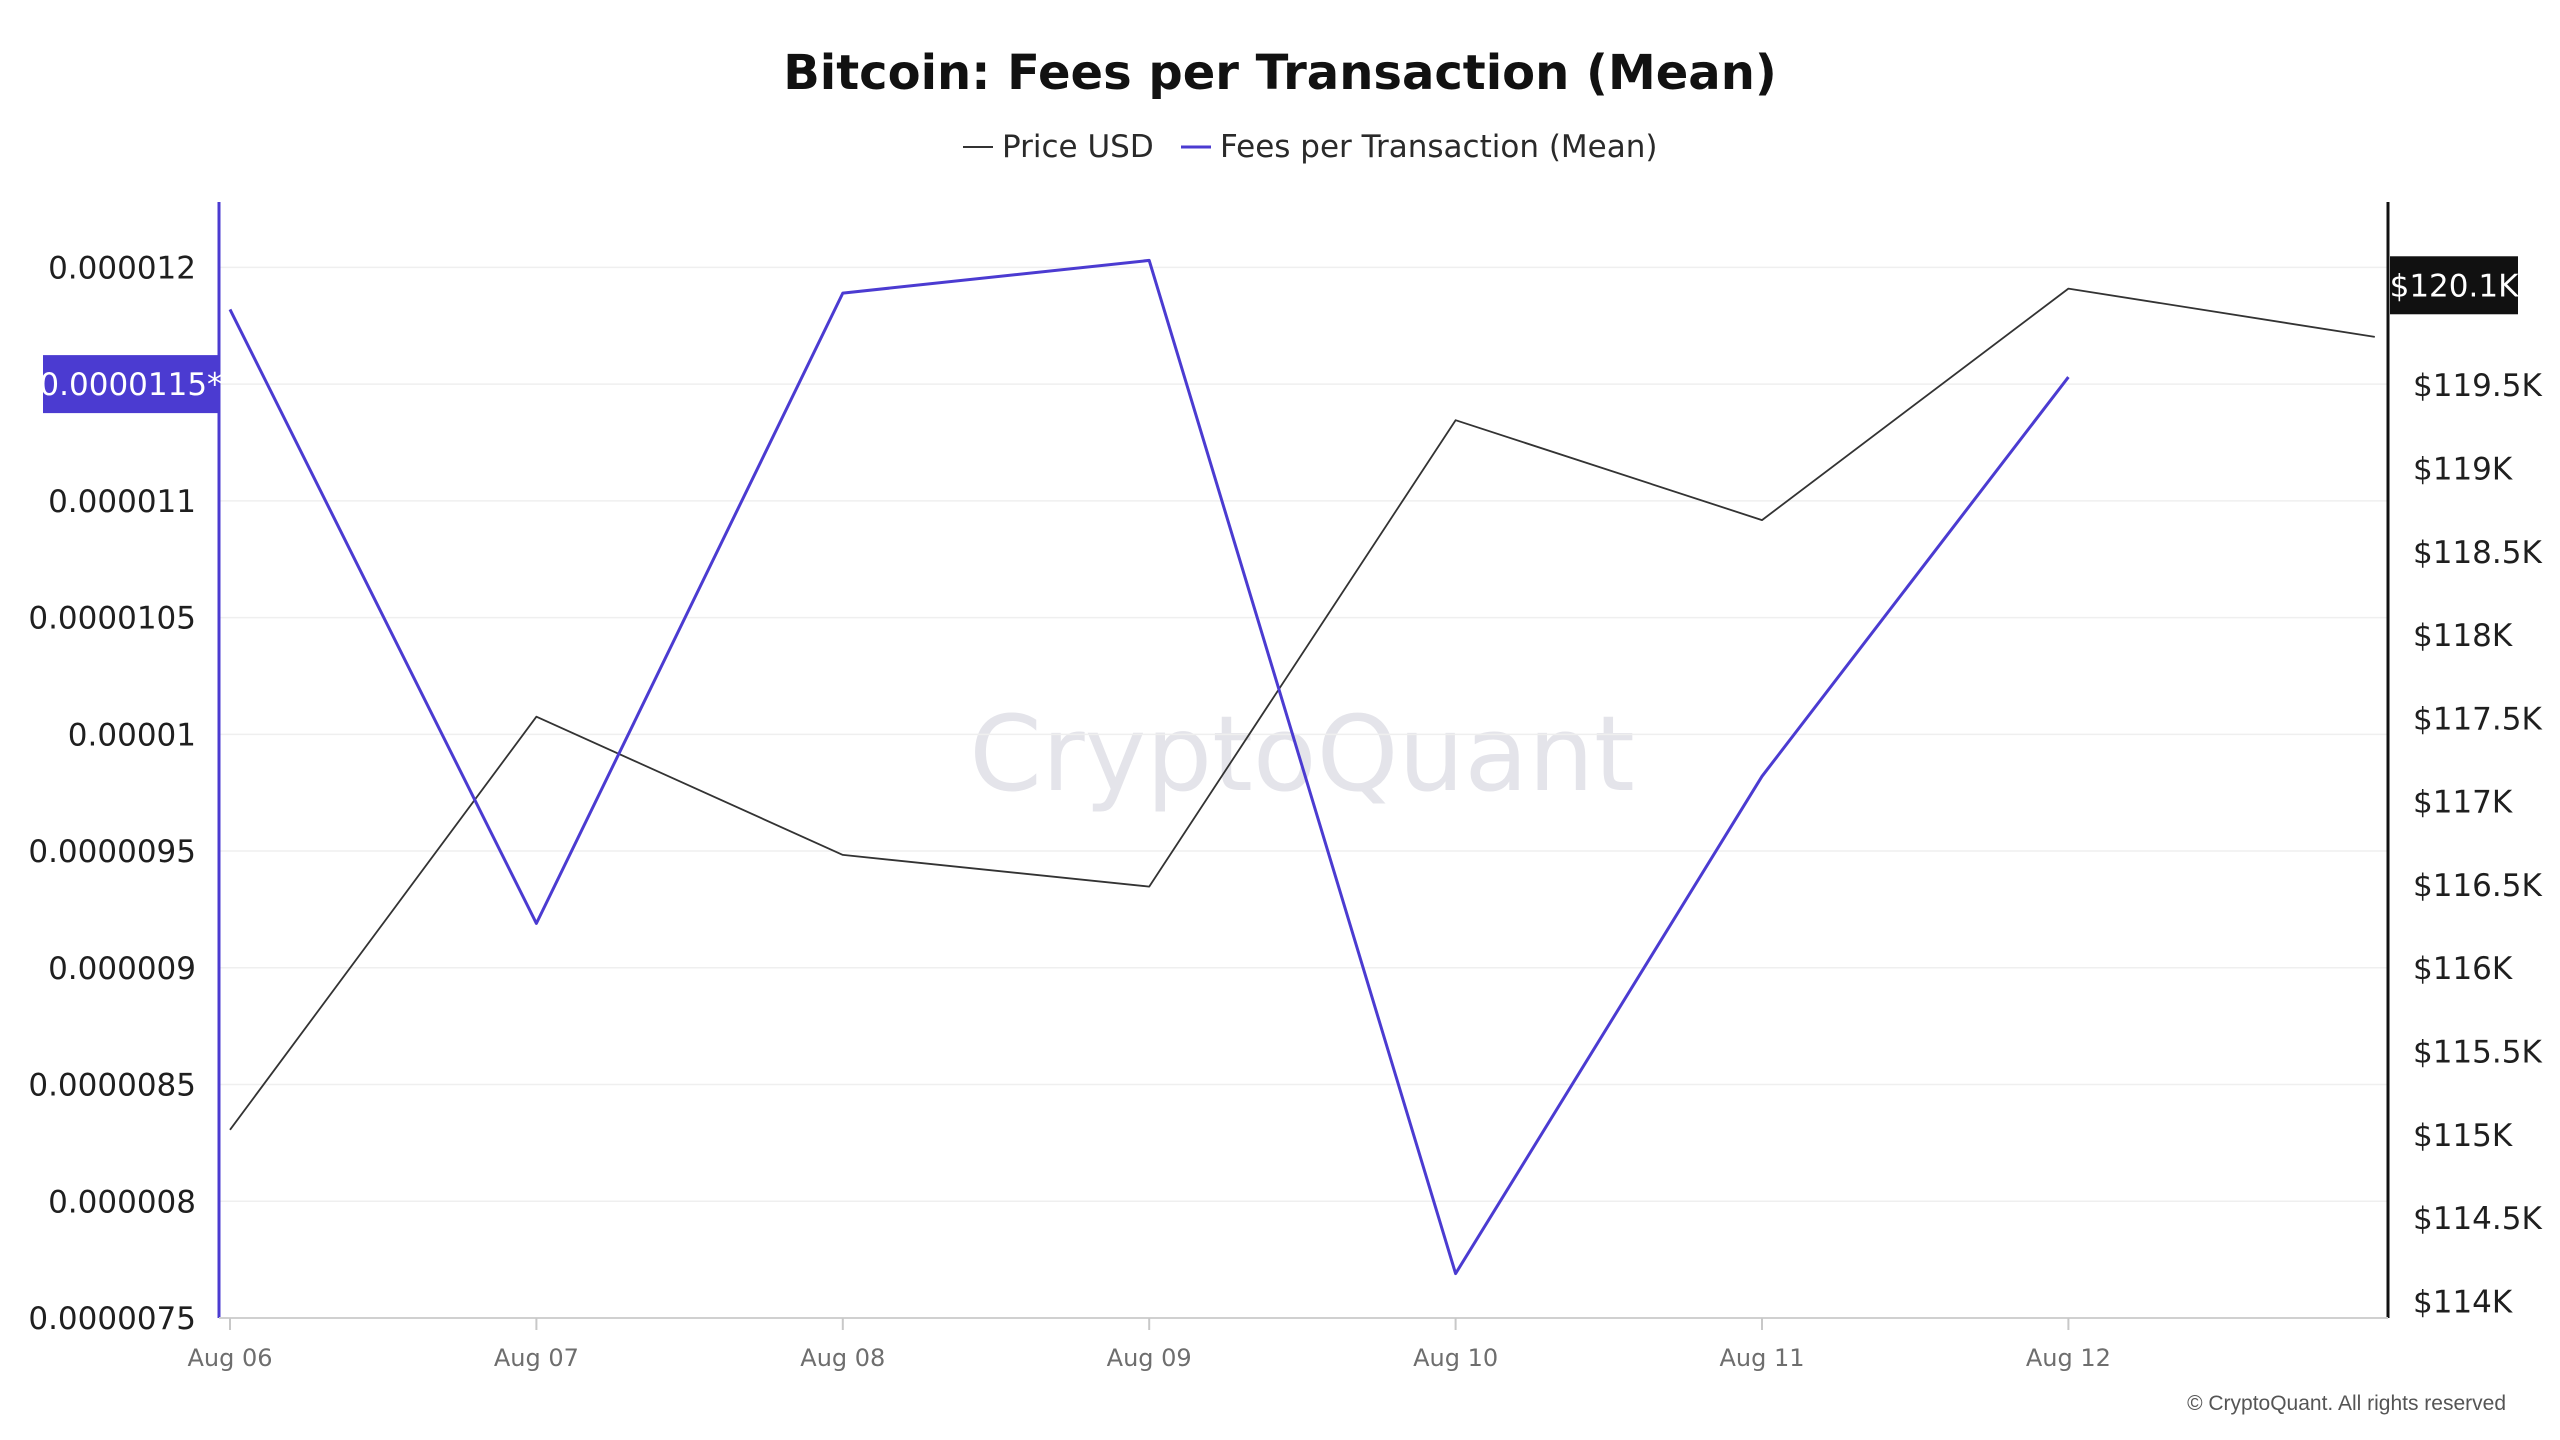 This screenshot has height=1440, width=2560. I want to click on right-current-value-badge: $120.1K, so click(2454, 285).